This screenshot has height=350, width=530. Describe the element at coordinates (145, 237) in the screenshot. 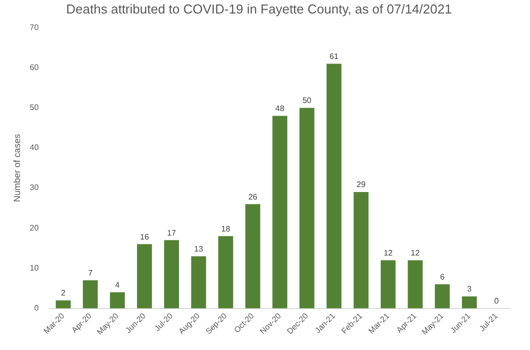

I see `data-label: 16` at that location.